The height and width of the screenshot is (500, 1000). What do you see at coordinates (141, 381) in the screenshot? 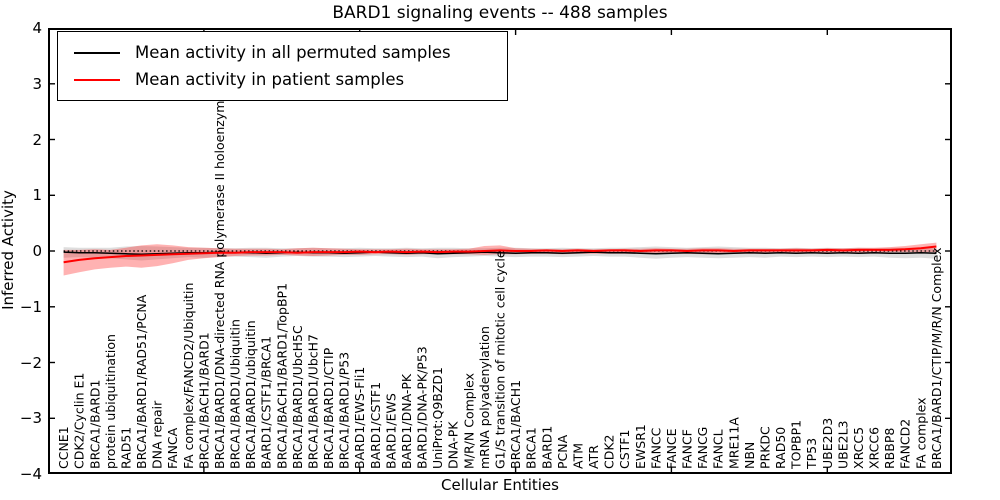
I see `x-tick-label: BRCA1/BARD1/RAD51/PCNA` at bounding box center [141, 381].